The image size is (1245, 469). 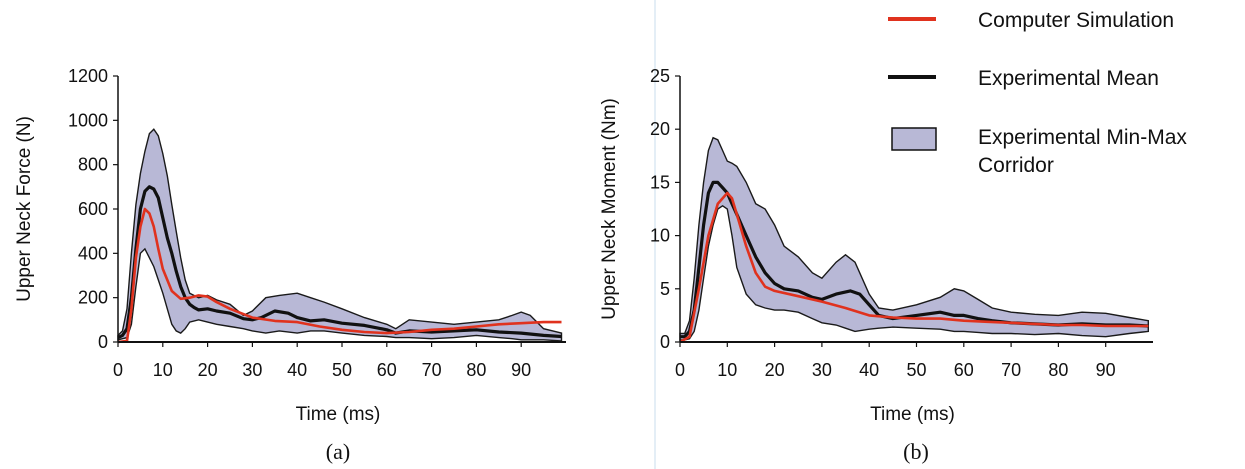 What do you see at coordinates (93, 209) in the screenshot?
I see `y-tick-label: 600` at bounding box center [93, 209].